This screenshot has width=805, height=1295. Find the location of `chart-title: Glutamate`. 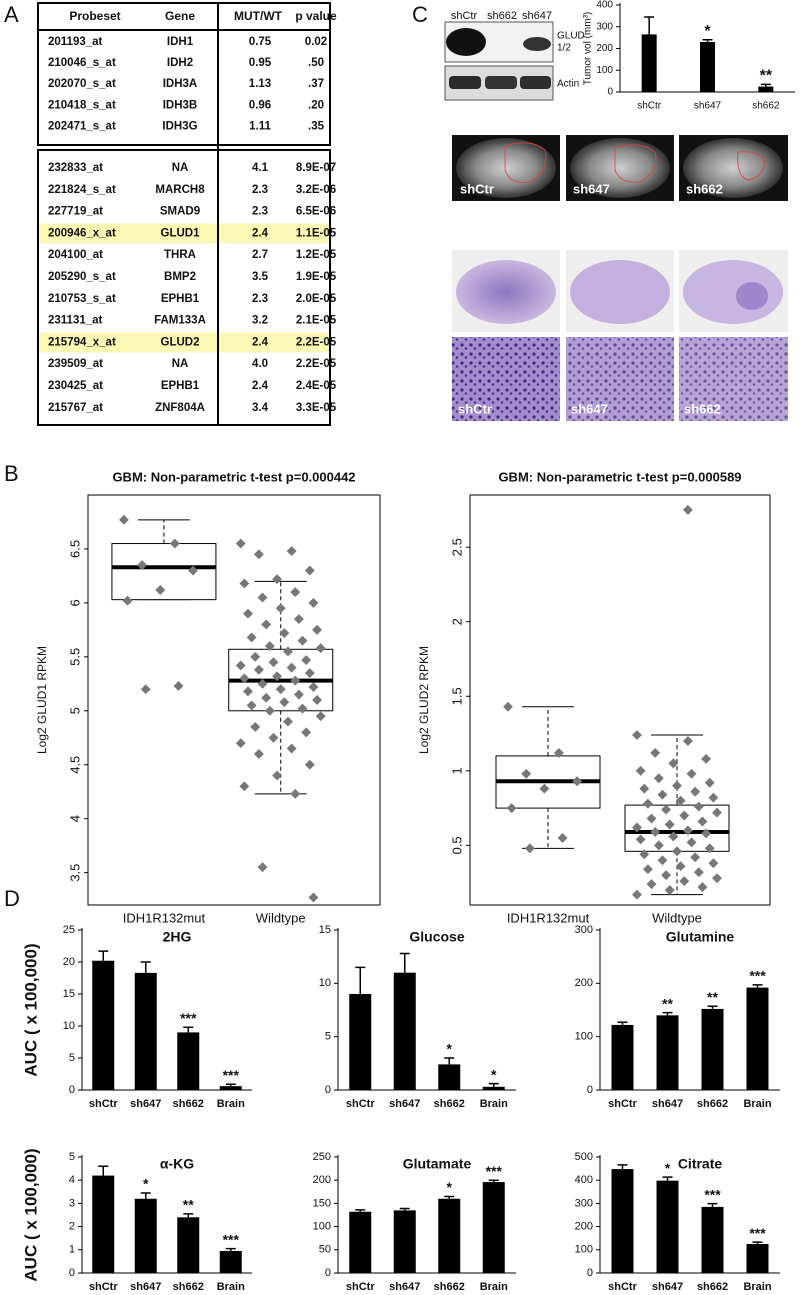

chart-title: Glutamate is located at coordinates (437, 1164).